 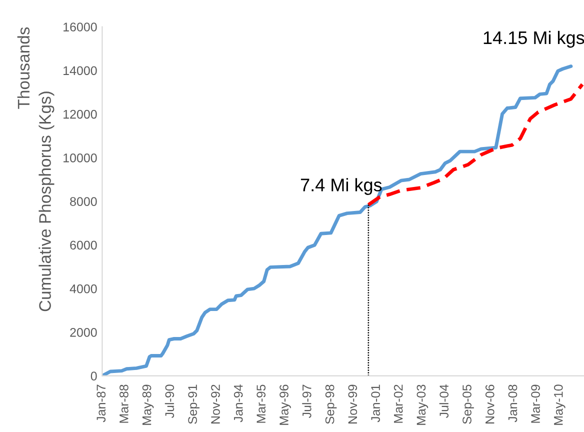 What do you see at coordinates (80, 157) in the screenshot?
I see `y-tick-label: 10000` at bounding box center [80, 157].